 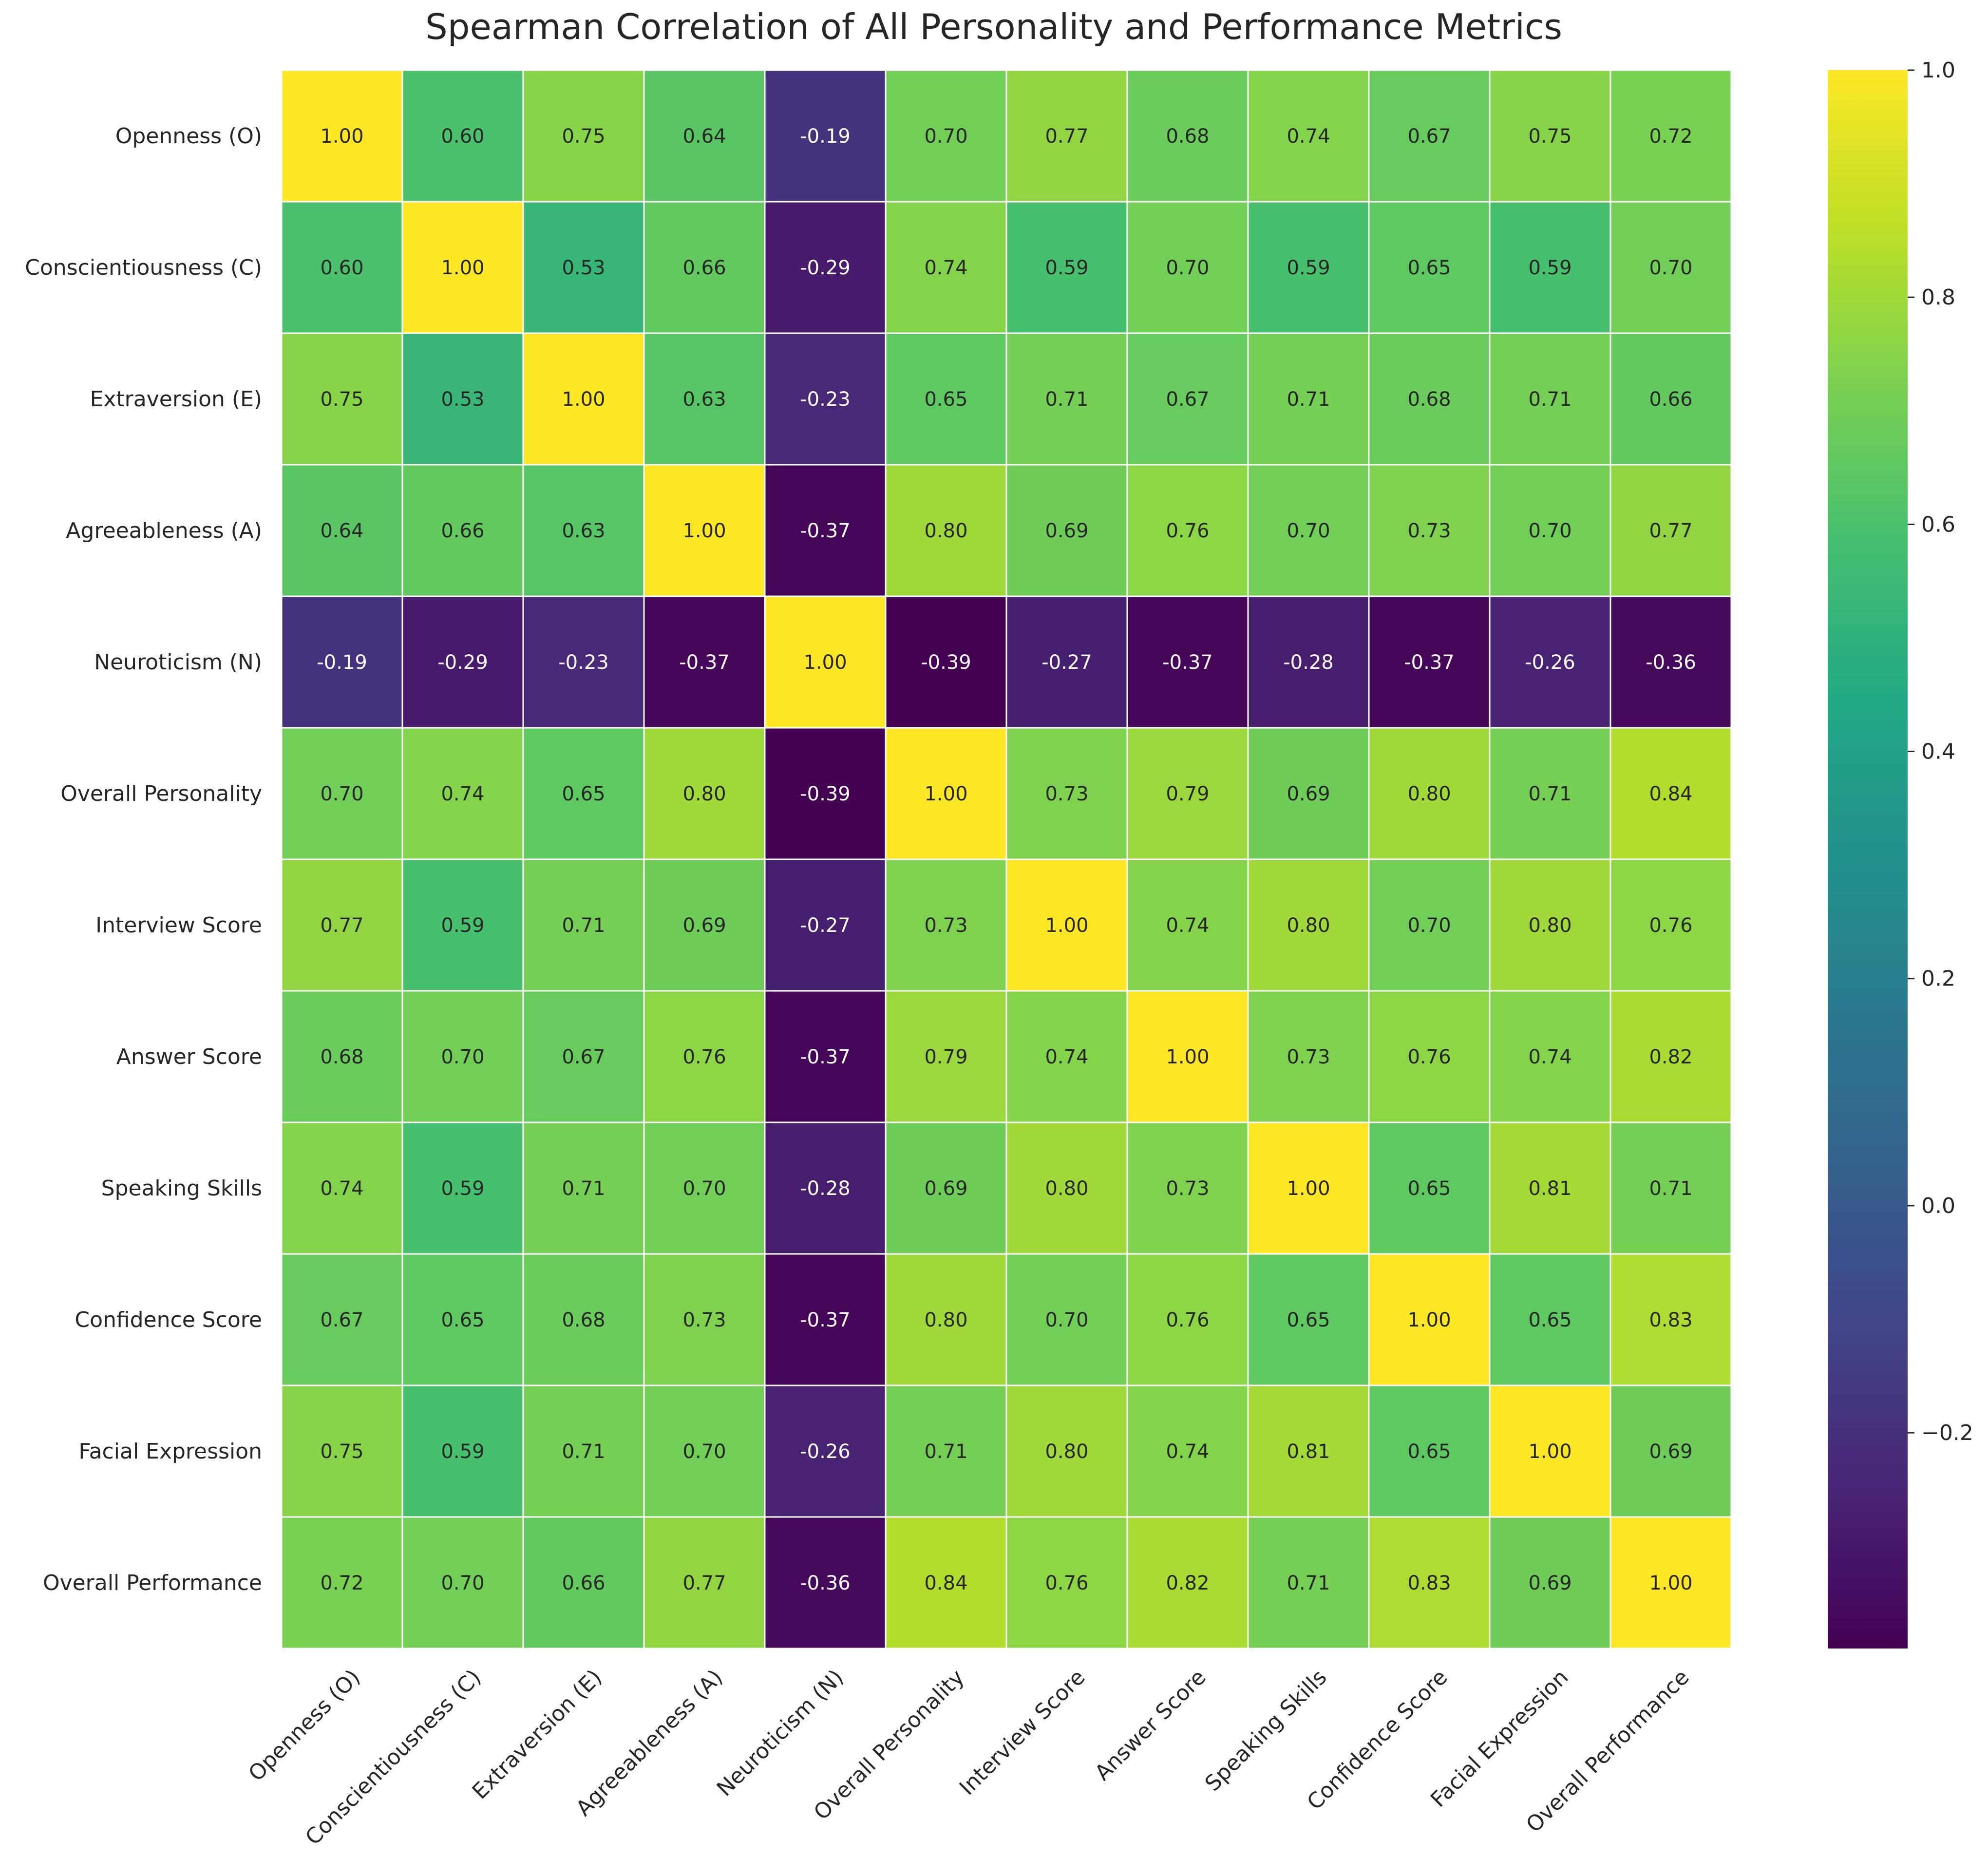 What do you see at coordinates (583, 268) in the screenshot?
I see `cell-value-label: 0.53` at bounding box center [583, 268].